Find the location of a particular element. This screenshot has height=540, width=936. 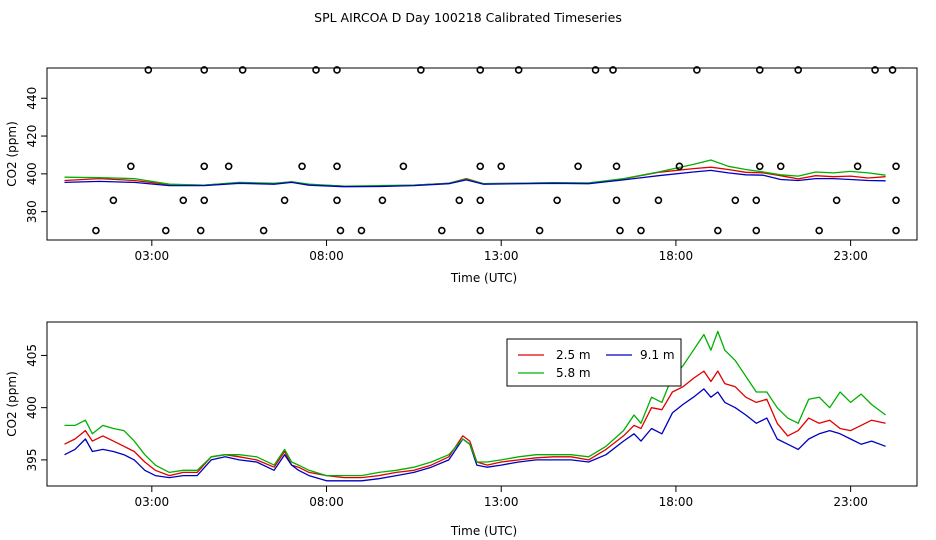

y-axis-label-top: CO2 (ppm) is located at coordinates (12, 154).